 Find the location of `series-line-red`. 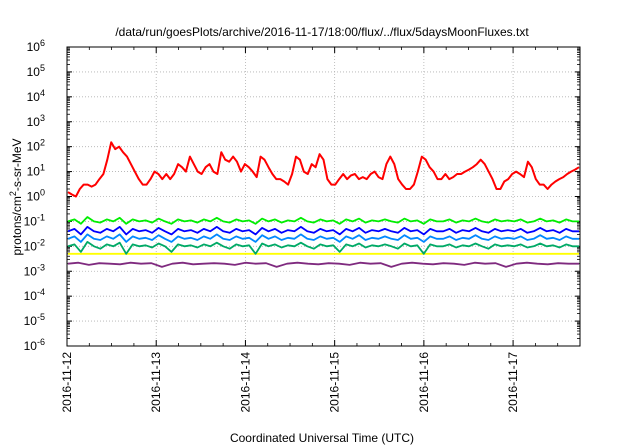

series-line-red is located at coordinates (323, 169).